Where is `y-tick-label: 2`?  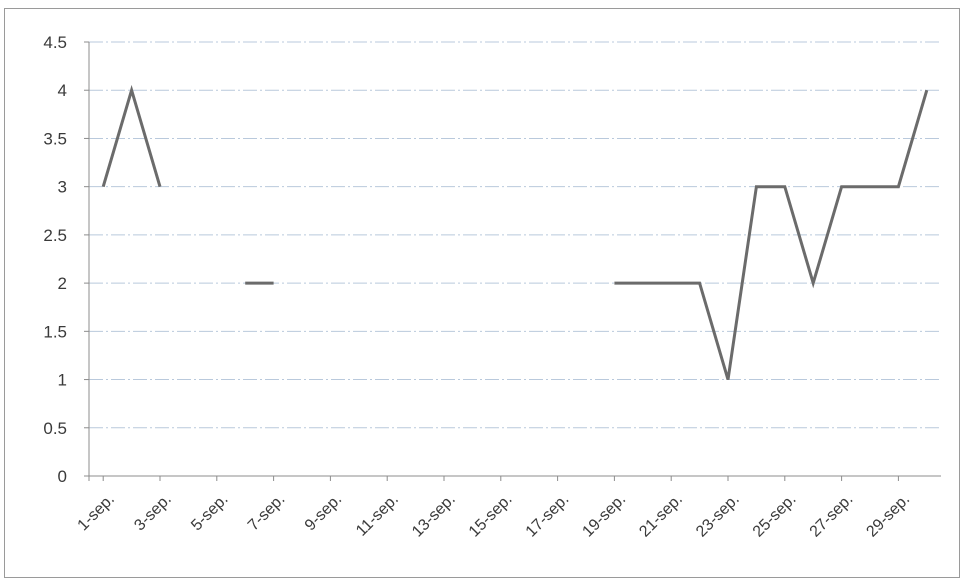 y-tick-label: 2 is located at coordinates (62, 283).